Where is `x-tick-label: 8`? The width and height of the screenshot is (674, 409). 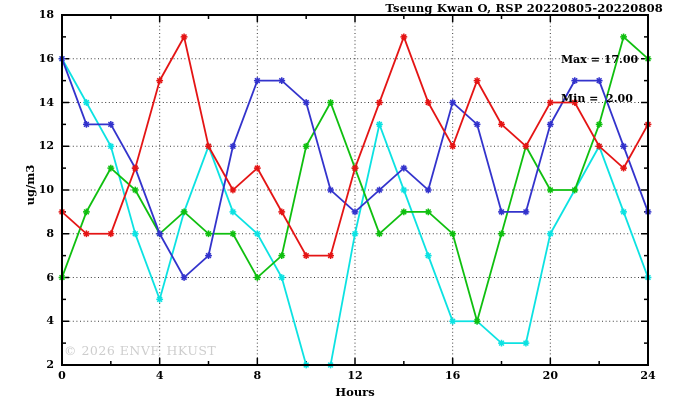 x-tick-label: 8 is located at coordinates (257, 375).